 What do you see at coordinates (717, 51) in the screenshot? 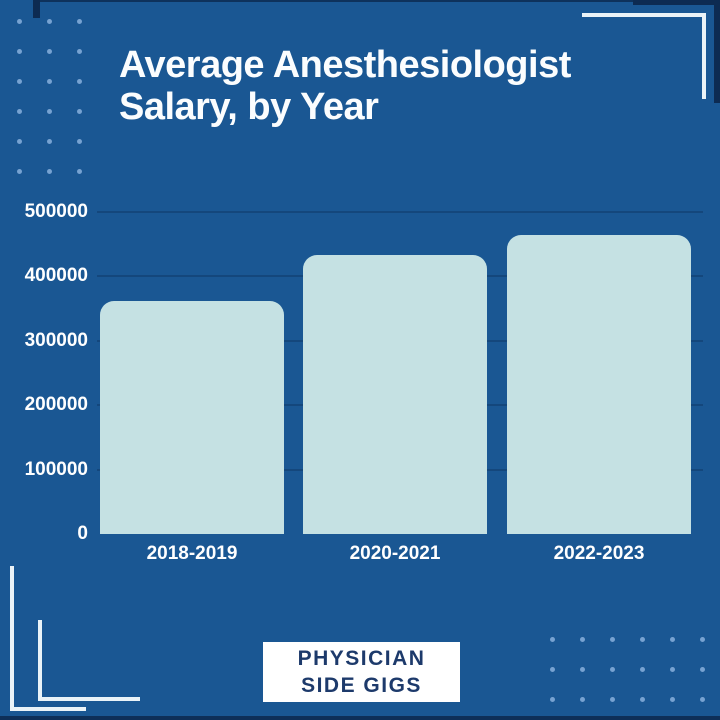
I see `top-right-side-strip` at bounding box center [717, 51].